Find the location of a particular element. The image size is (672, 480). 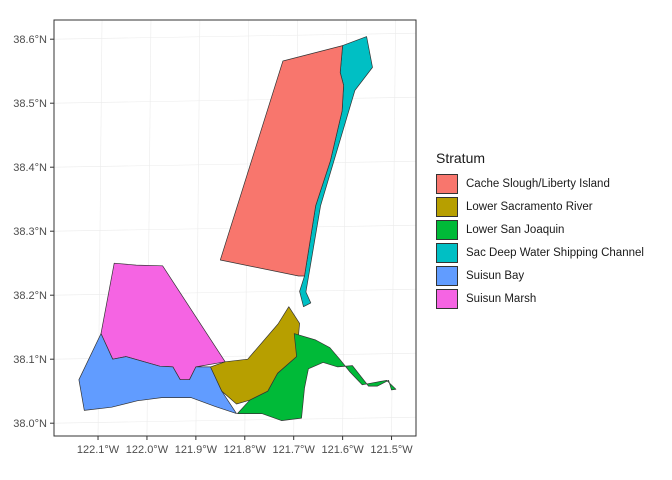

legend-label: Cache Slough/Liberty Island is located at coordinates (538, 183).